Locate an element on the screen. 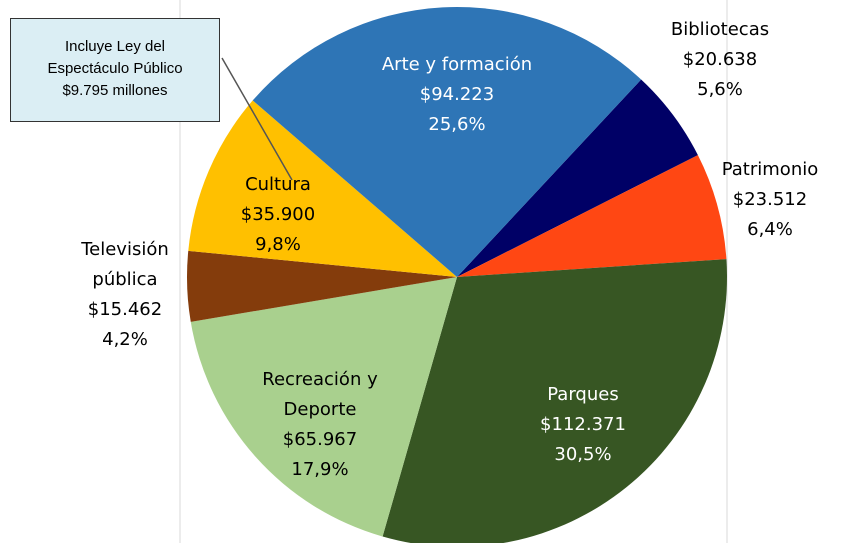 This screenshot has height=543, width=842. label-name: Cultura is located at coordinates (278, 184).